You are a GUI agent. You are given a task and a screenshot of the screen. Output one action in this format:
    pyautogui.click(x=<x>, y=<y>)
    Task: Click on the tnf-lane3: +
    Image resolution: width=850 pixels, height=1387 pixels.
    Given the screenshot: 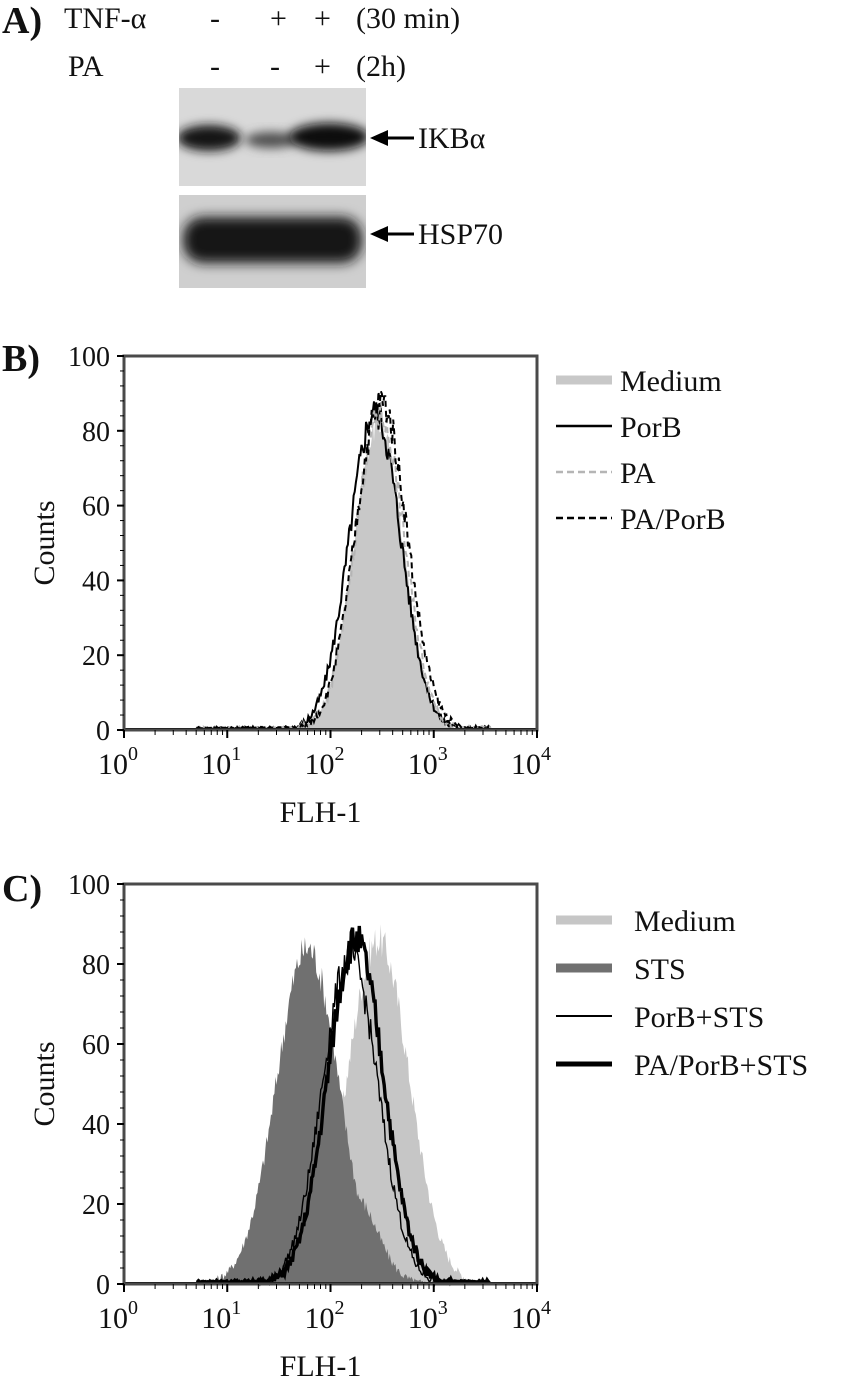 What is the action you would take?
    pyautogui.click(x=322, y=18)
    